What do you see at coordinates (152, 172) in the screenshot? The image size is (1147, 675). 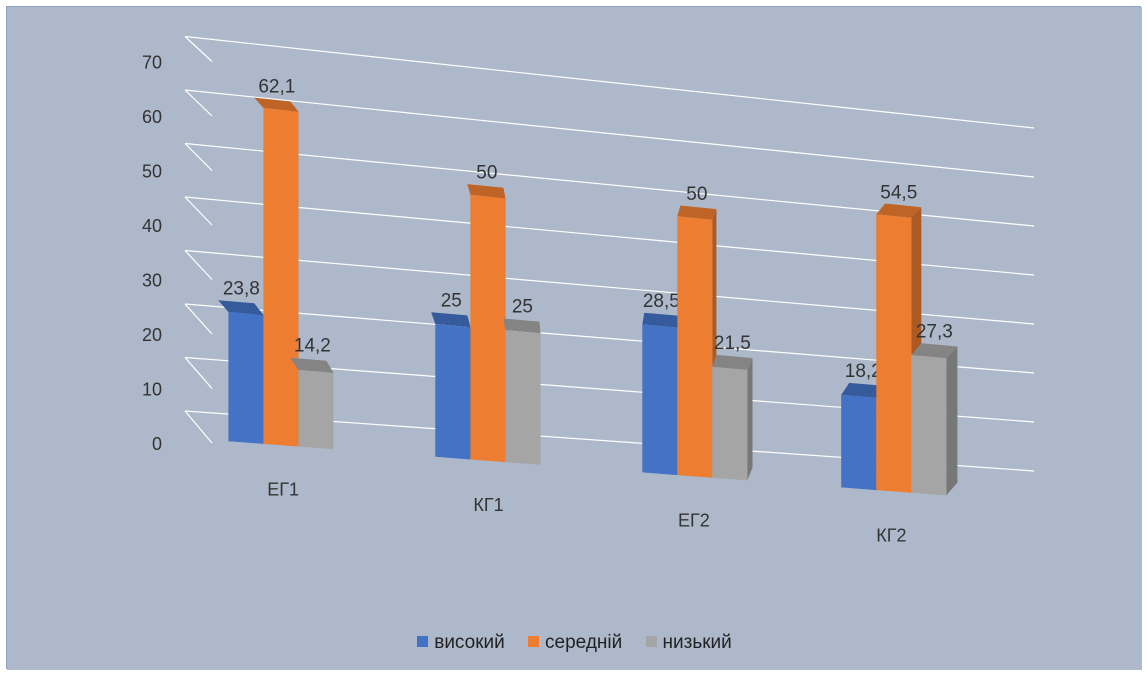 I see `y-tick-label: 50` at bounding box center [152, 172].